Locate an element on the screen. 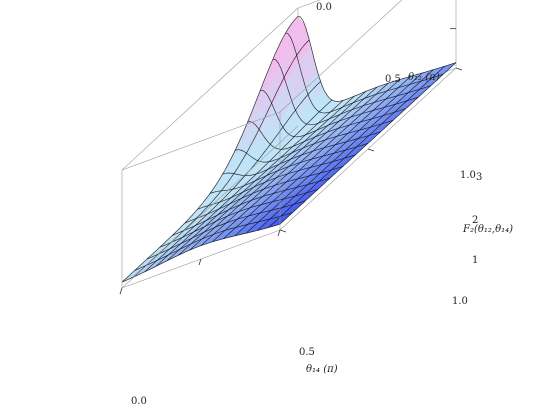 The height and width of the screenshot is (406, 545). z-axis-label: F₂(θ₁₂,θ₁₄) is located at coordinates (487, 229).